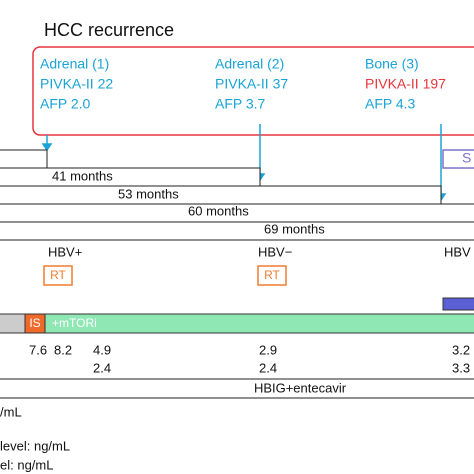 The height and width of the screenshot is (474, 474). Describe the element at coordinates (405, 84) in the screenshot. I see `pivka: PIVKA-II 197` at that location.